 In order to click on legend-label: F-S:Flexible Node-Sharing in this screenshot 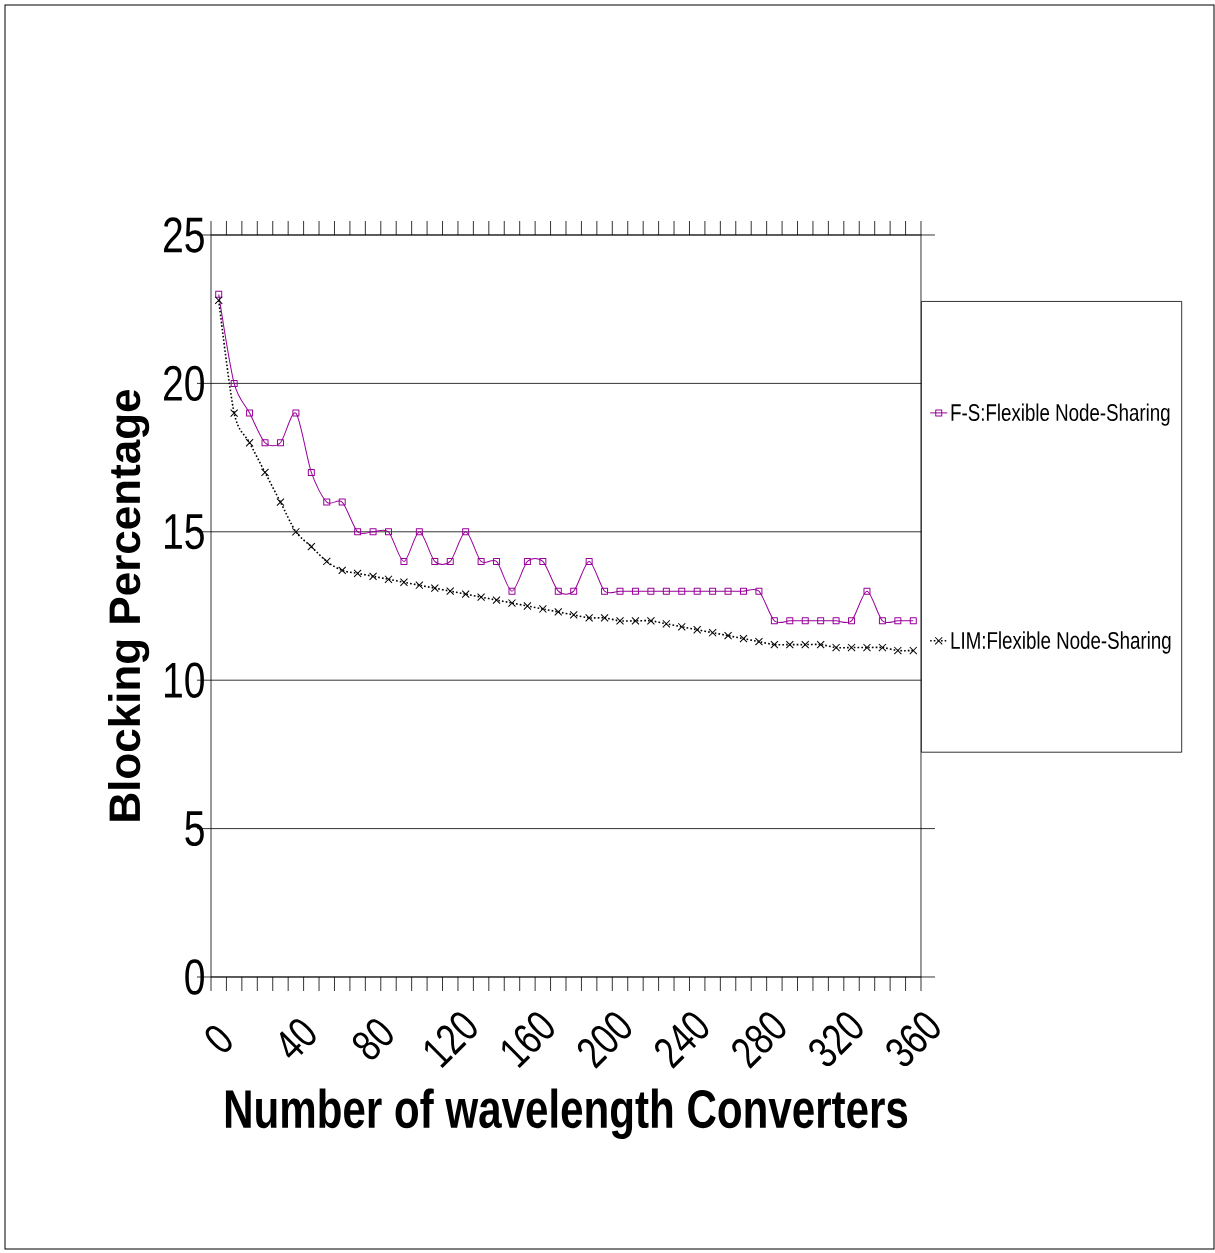, I will do `click(1060, 414)`.